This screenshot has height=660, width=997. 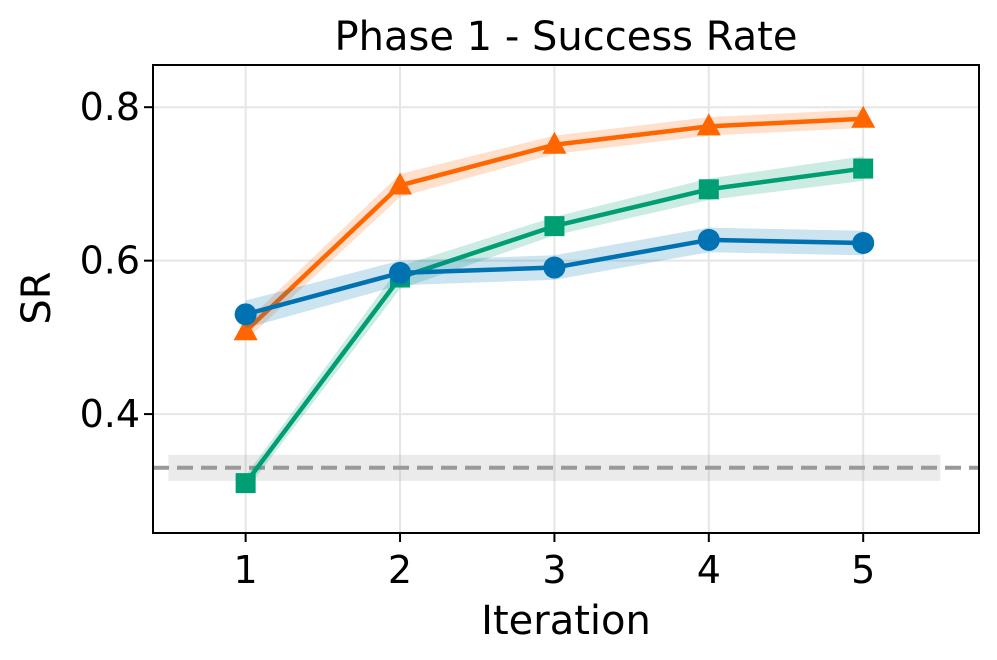 I want to click on x-tick-label-4: 4, so click(x=709, y=570).